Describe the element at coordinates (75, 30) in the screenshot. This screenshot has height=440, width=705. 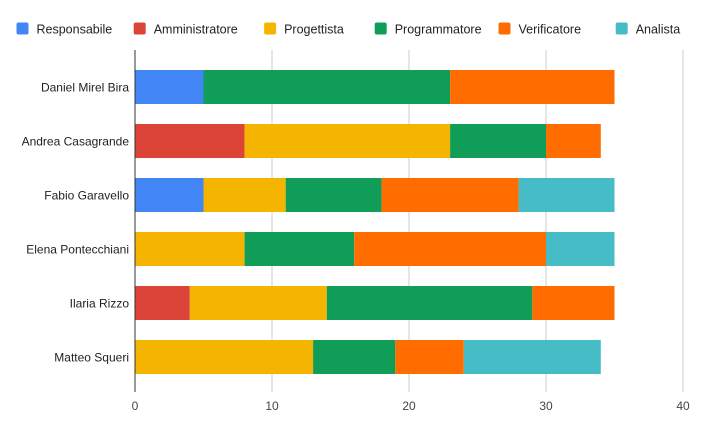
I see `legend-label: Responsabile` at that location.